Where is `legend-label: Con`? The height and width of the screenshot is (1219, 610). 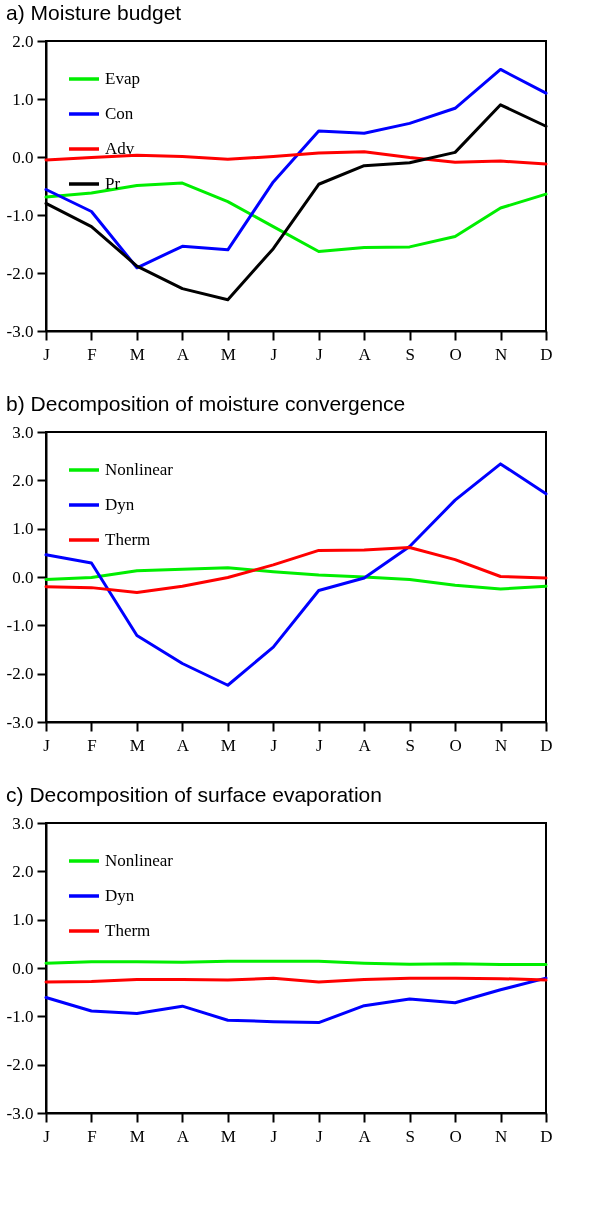
legend-label: Con is located at coordinates (119, 113).